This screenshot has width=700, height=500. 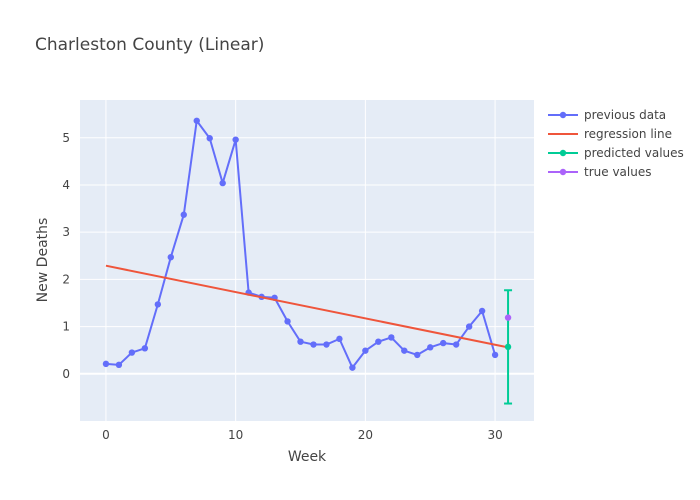 I want to click on x-tick-label: 20, so click(x=365, y=435).